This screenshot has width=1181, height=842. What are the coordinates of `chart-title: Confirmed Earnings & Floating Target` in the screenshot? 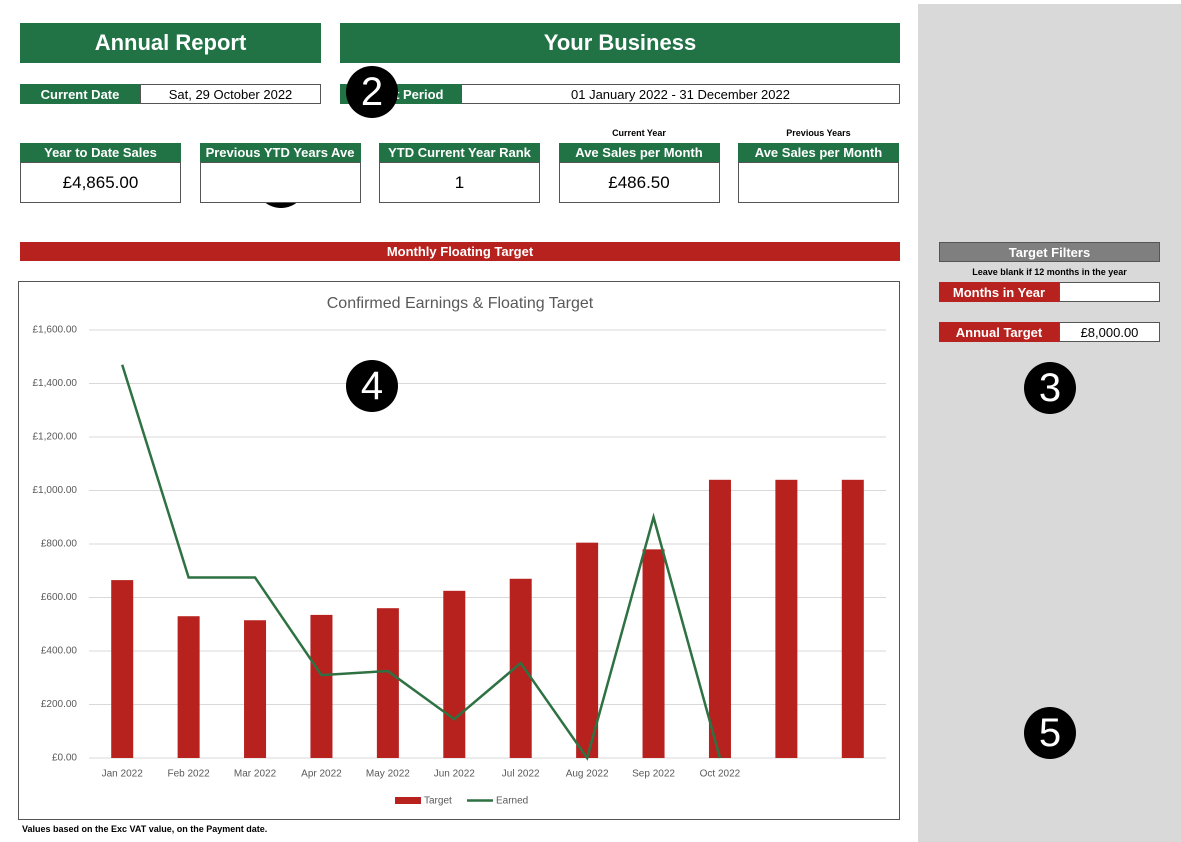 It's located at (460, 303).